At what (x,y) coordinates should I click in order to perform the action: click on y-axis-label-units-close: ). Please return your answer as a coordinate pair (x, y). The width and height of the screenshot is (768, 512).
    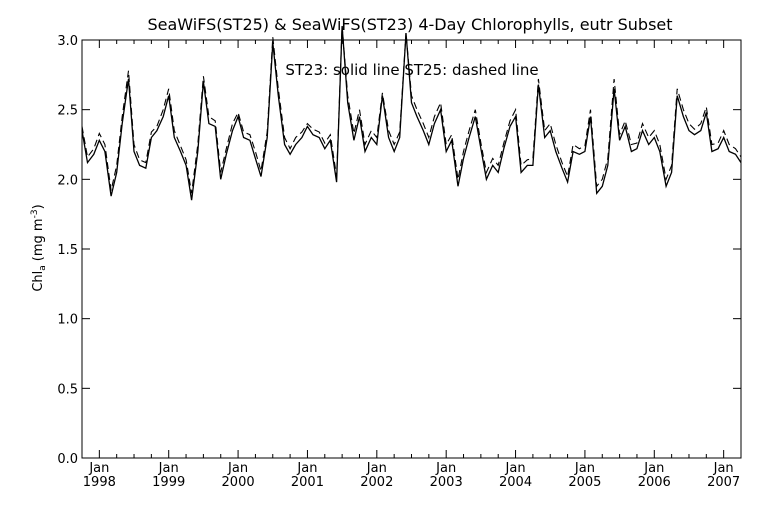
    Looking at the image, I should click on (38, 206).